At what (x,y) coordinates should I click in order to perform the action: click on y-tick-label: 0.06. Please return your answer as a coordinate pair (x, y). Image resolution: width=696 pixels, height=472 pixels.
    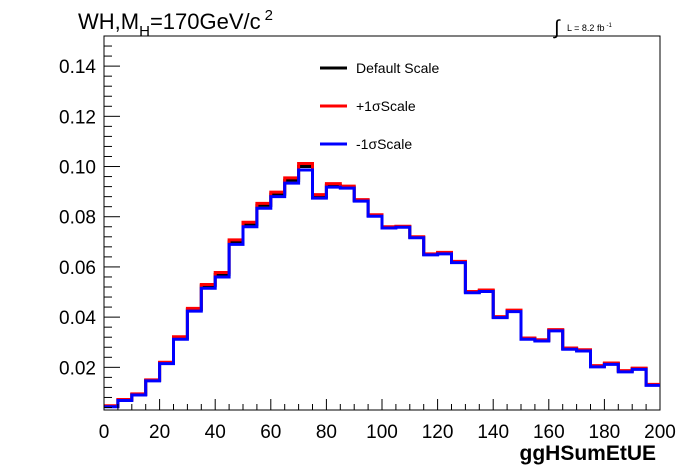
    Looking at the image, I should click on (77, 268).